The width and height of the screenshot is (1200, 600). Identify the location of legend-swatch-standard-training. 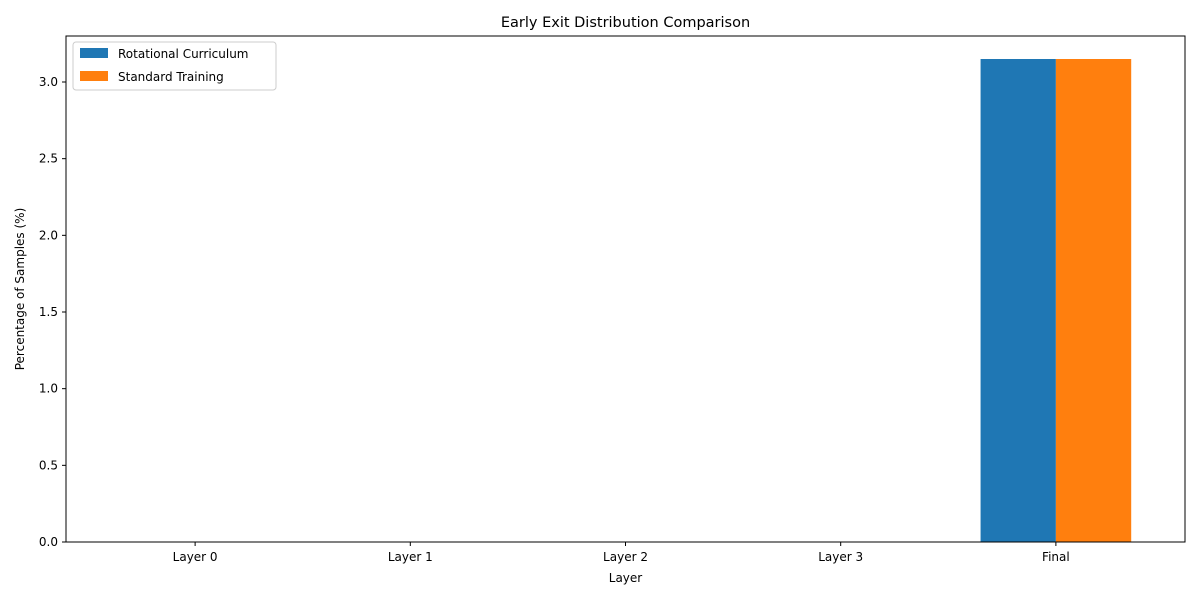
(94, 76).